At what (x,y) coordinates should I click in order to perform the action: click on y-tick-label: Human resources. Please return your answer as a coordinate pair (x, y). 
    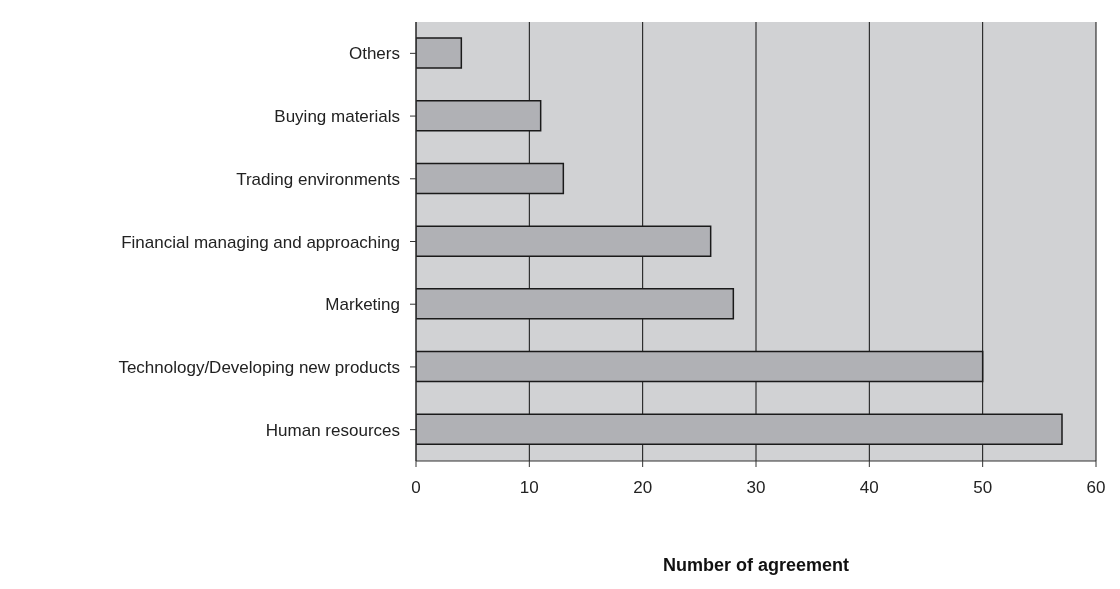
    Looking at the image, I should click on (332, 430).